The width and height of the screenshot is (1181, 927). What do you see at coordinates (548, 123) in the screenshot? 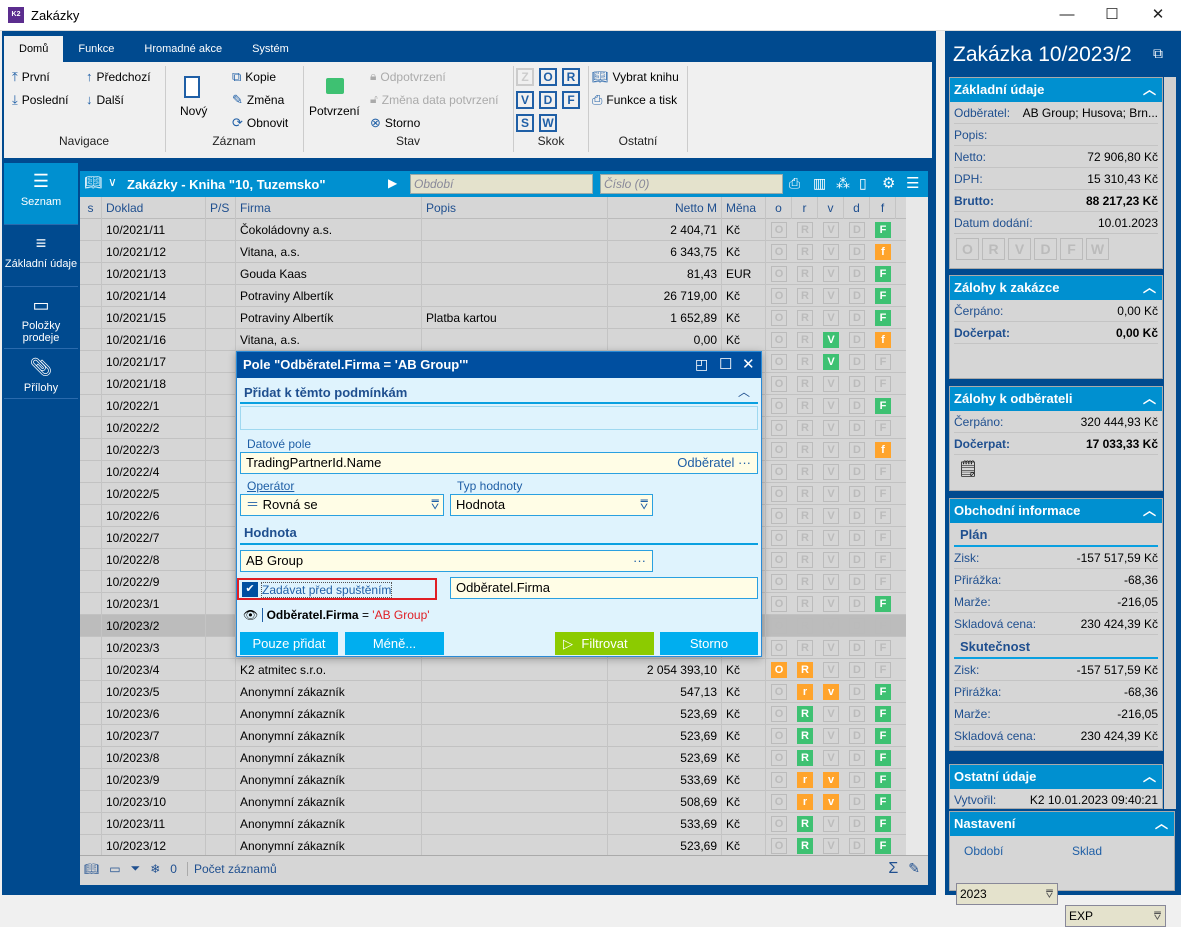
I see `jump-w-button: W` at bounding box center [548, 123].